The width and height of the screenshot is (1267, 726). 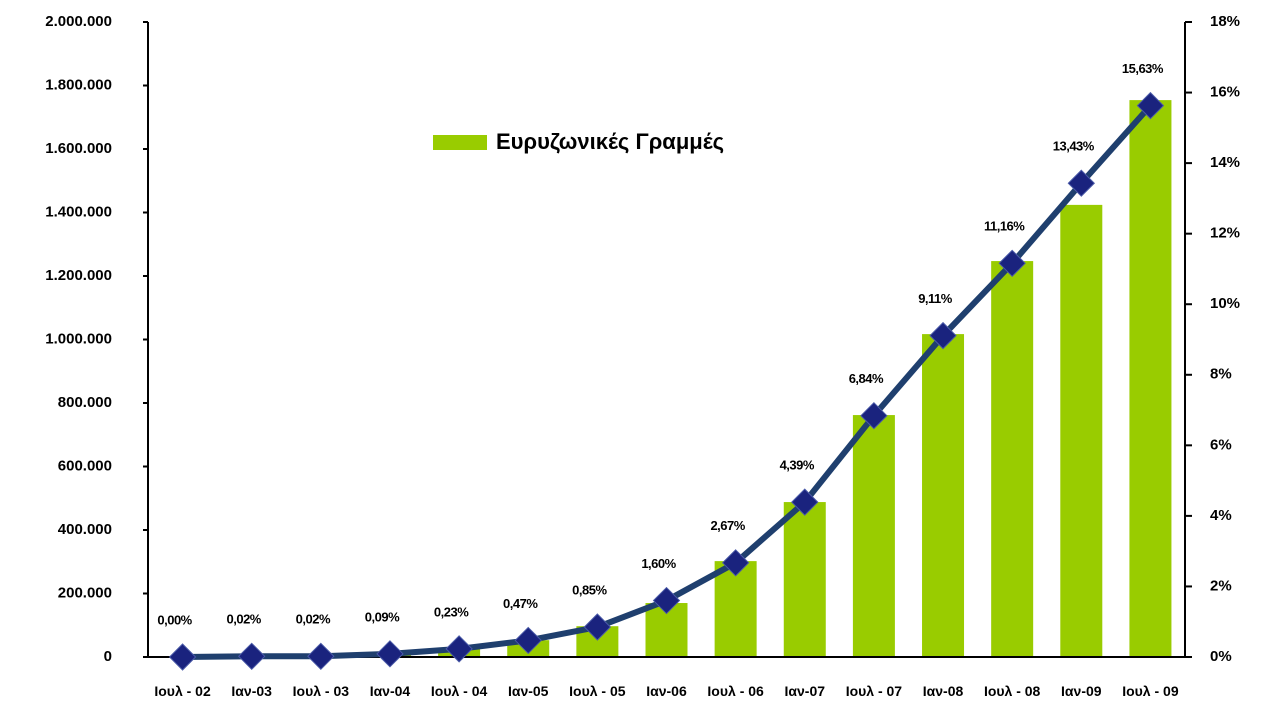 What do you see at coordinates (1221, 656) in the screenshot?
I see `y2-tick-label: 0%` at bounding box center [1221, 656].